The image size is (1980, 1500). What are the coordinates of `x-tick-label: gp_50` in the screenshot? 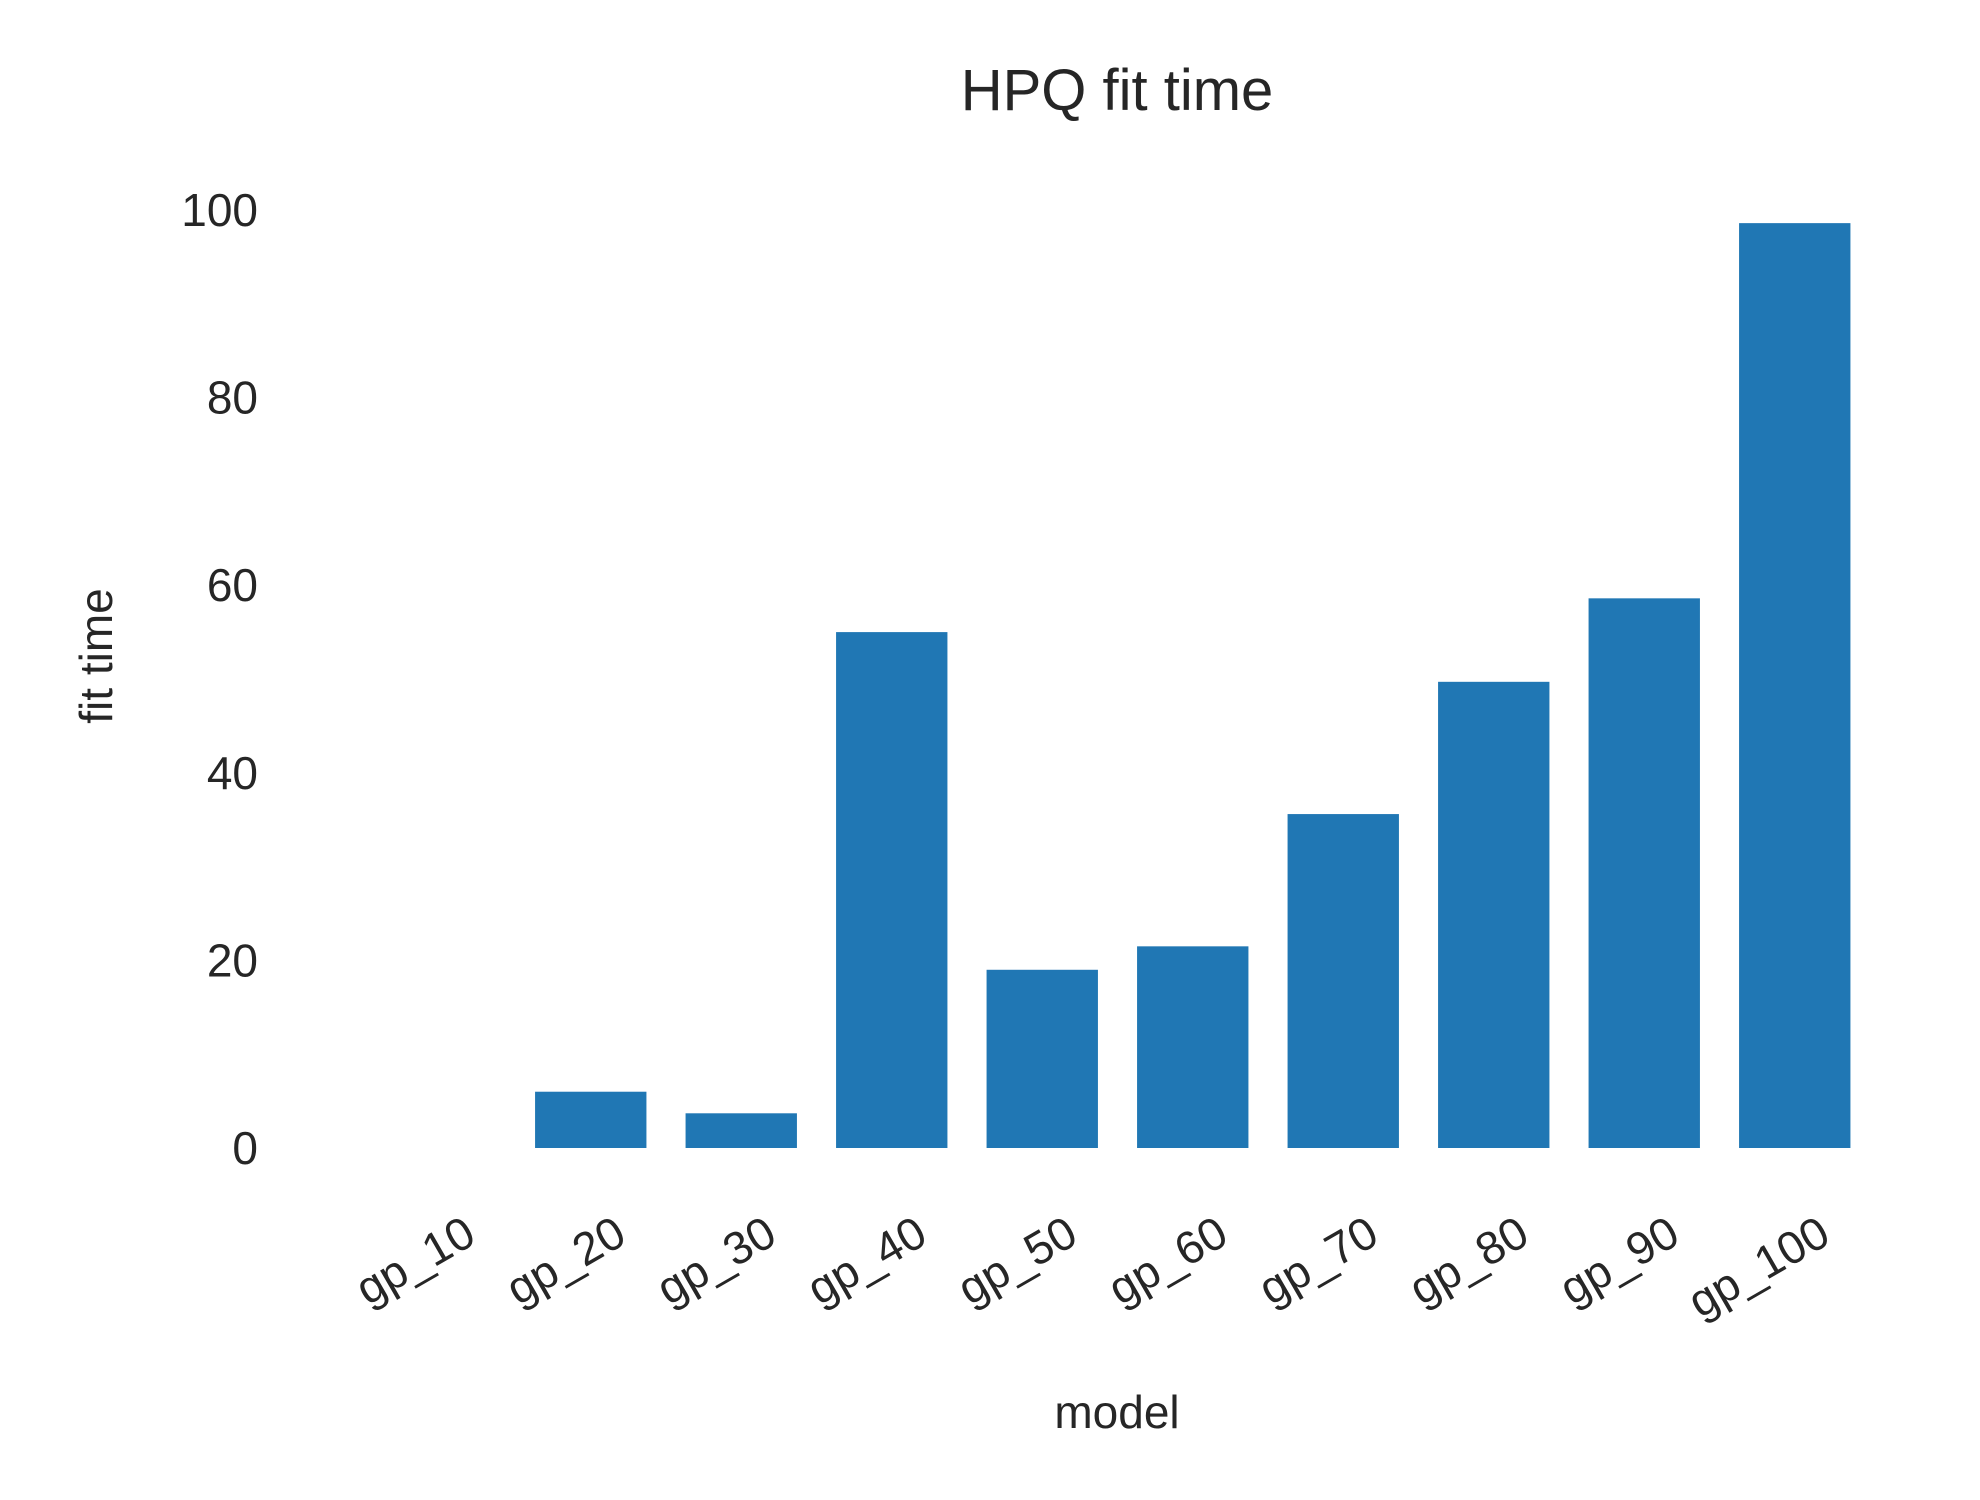 It's located at (1016, 1260).